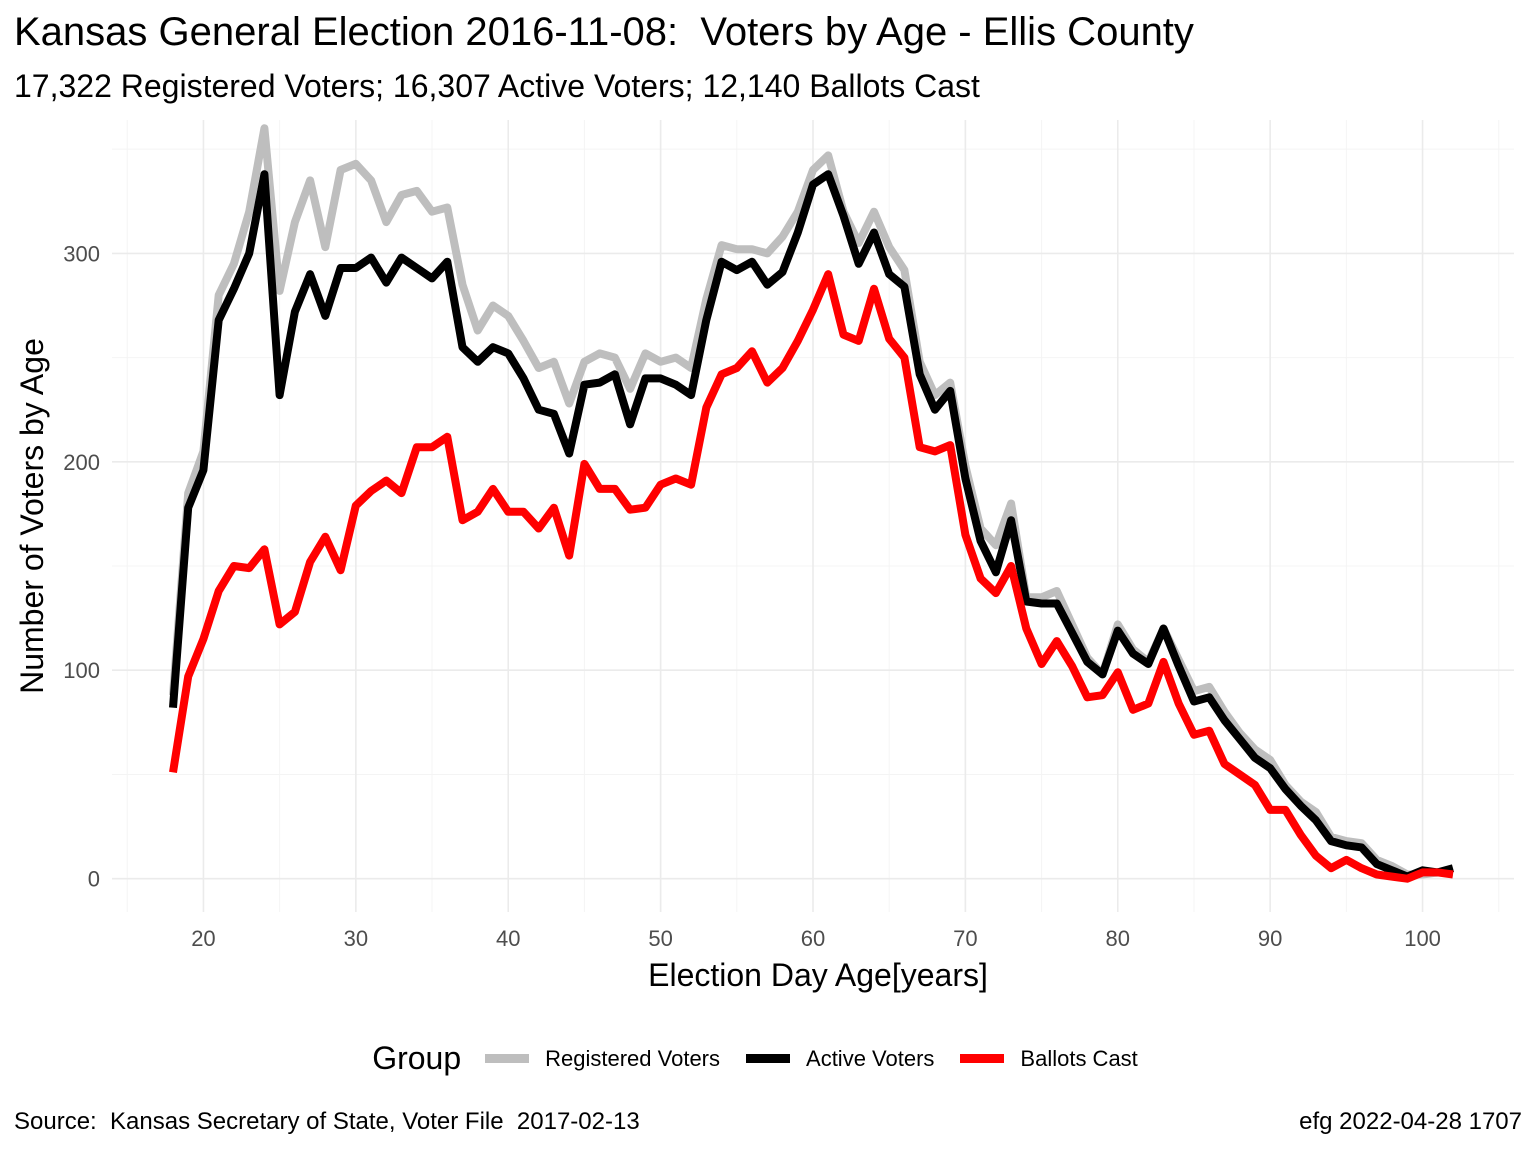  What do you see at coordinates (818, 975) in the screenshot?
I see `x-axis-title: Election Day Age[years]` at bounding box center [818, 975].